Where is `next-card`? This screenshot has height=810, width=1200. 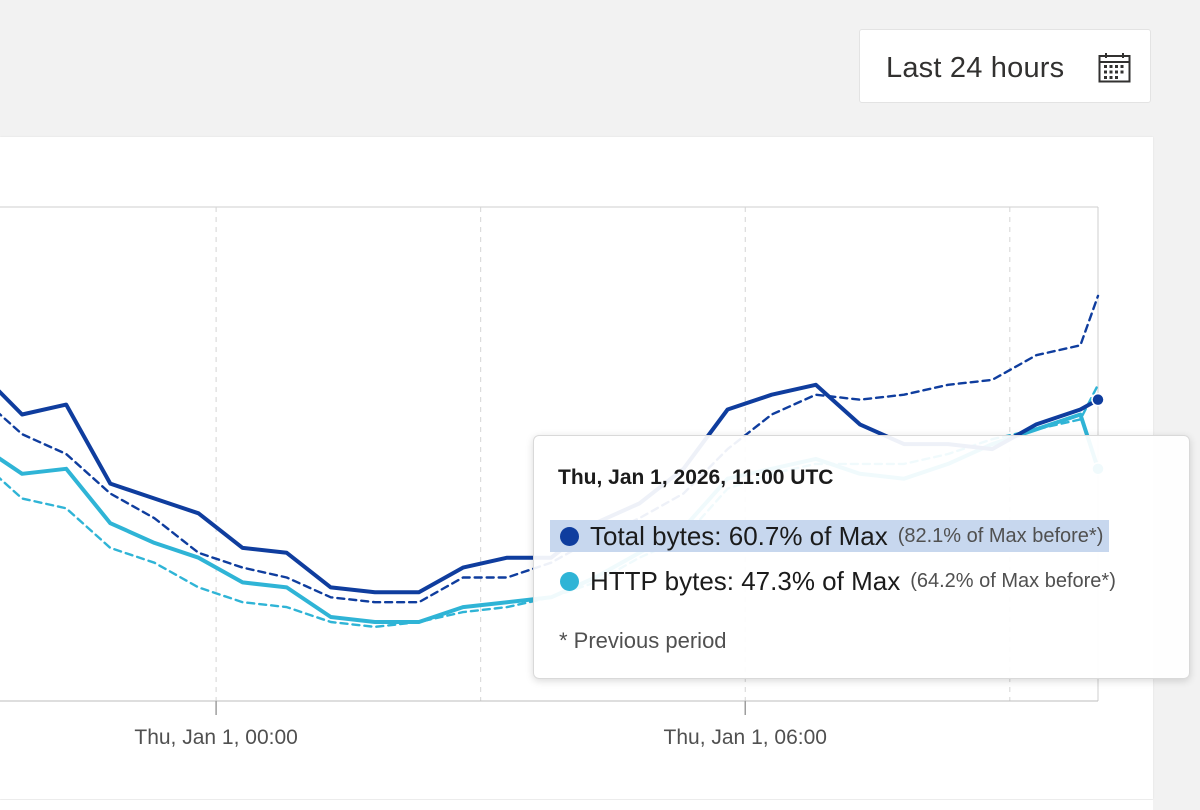 next-card is located at coordinates (576, 805).